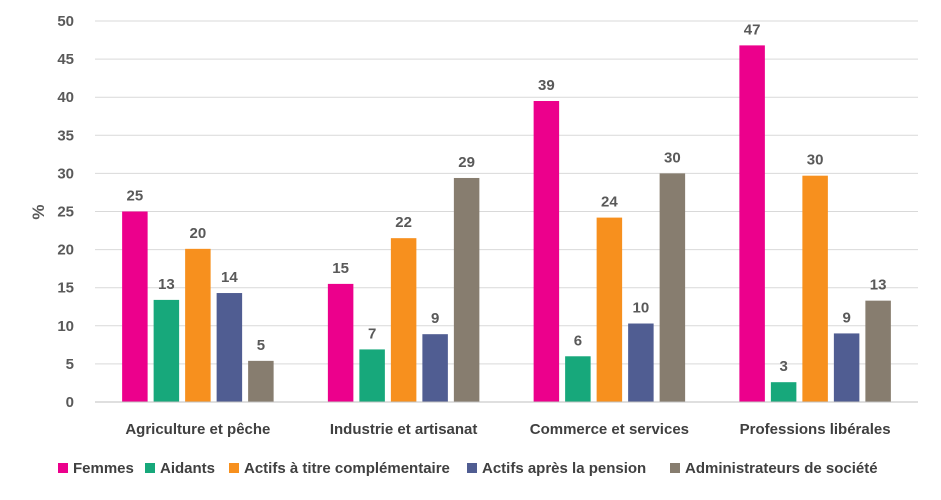  What do you see at coordinates (65, 59) in the screenshot?
I see `y-tick-label: 45` at bounding box center [65, 59].